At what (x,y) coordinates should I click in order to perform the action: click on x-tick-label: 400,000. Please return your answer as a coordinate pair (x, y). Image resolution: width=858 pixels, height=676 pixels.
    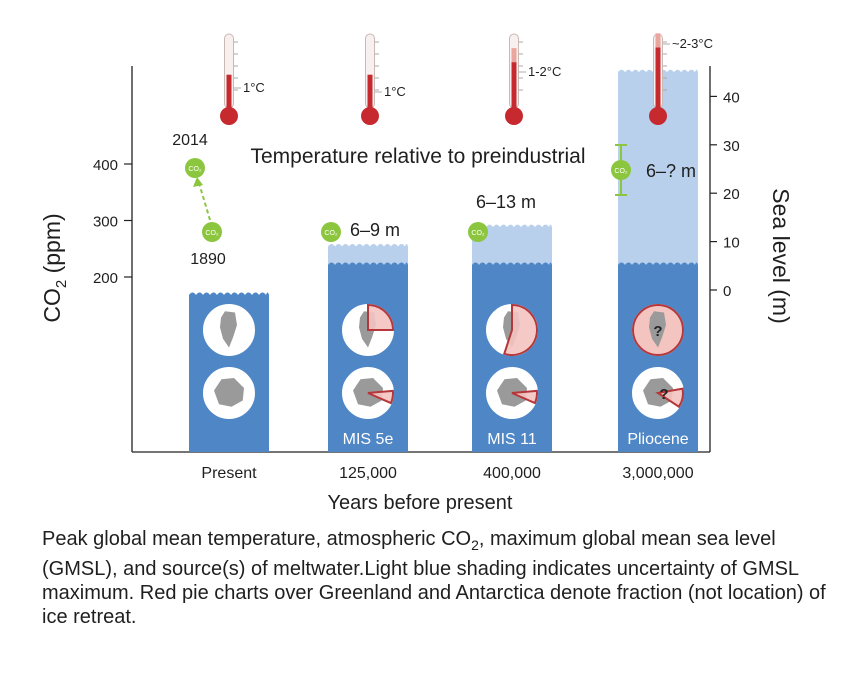
    Looking at the image, I should click on (512, 473).